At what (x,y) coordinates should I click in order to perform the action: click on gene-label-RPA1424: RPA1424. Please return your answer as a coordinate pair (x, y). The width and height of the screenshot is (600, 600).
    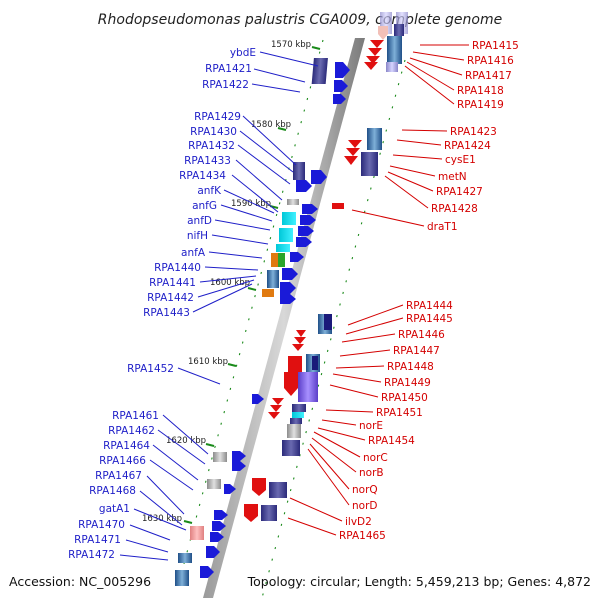
    Looking at the image, I should click on (467, 146).